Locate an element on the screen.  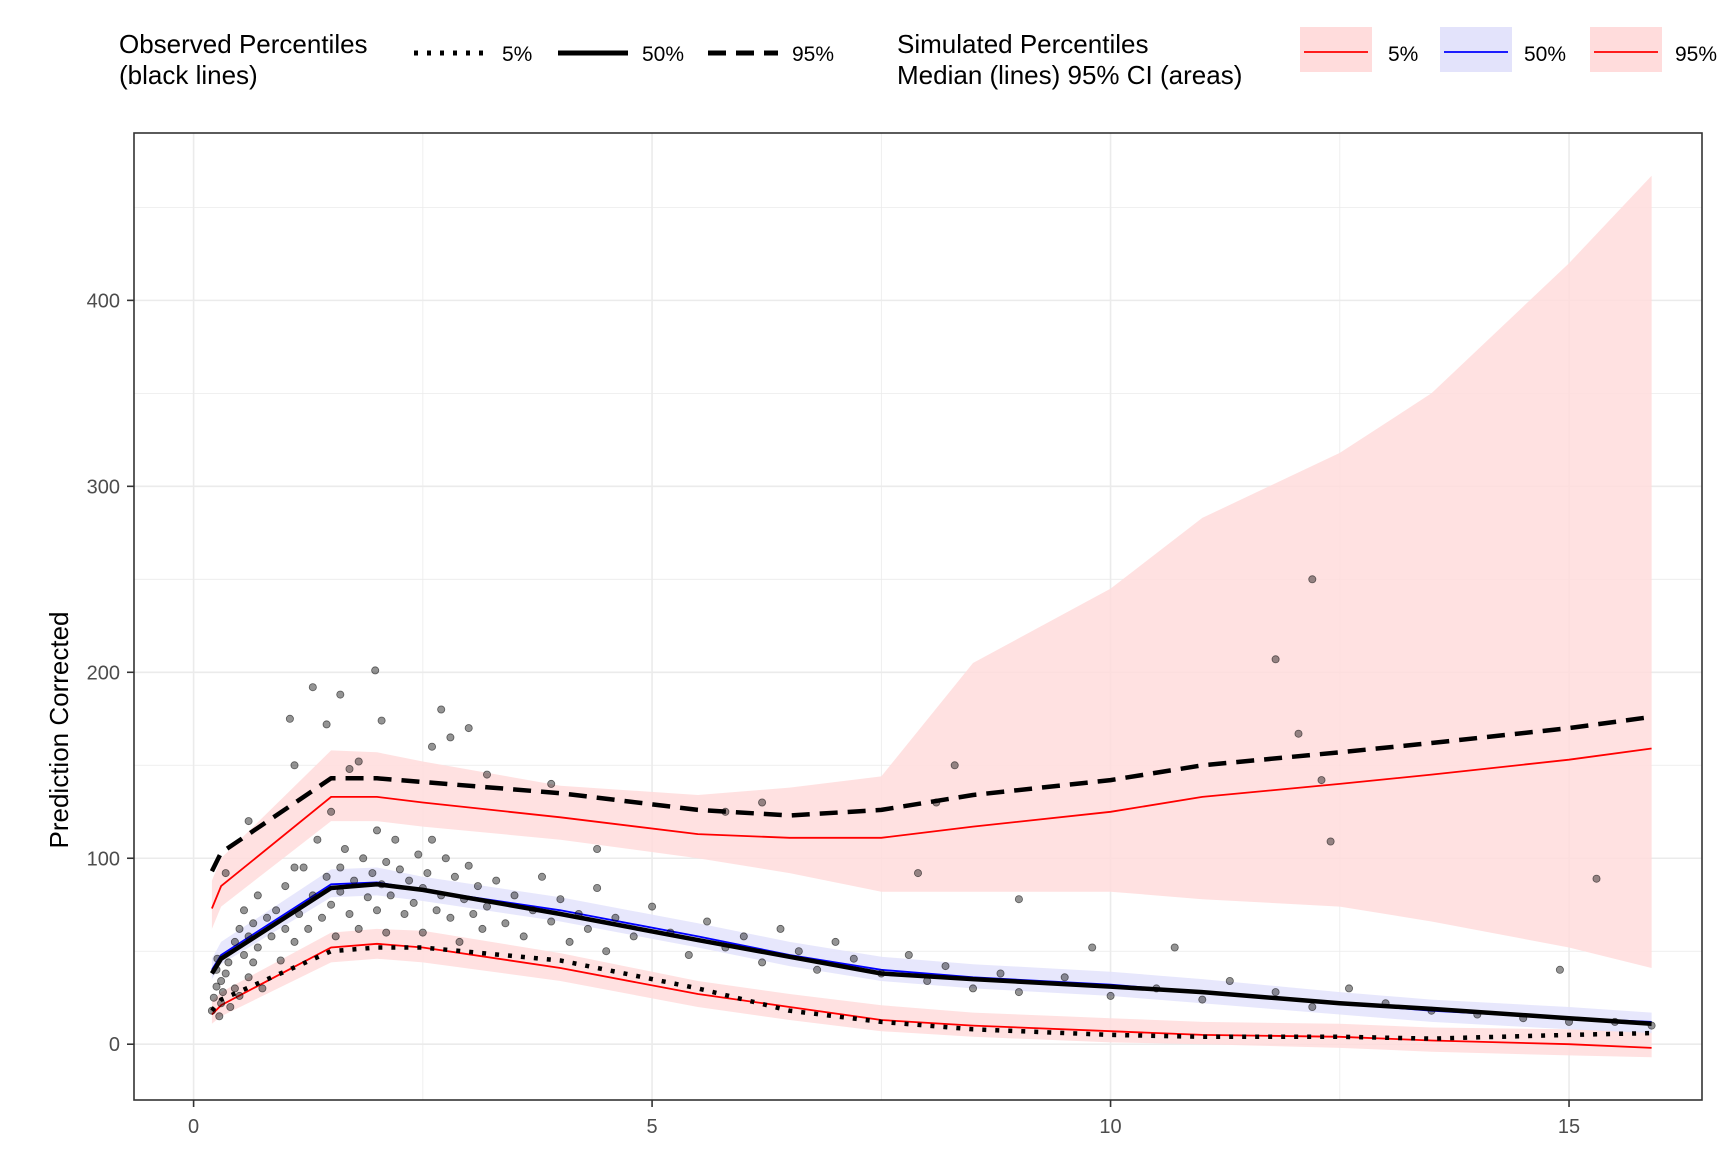
observed-line-5pct is located at coordinates (931, 993).